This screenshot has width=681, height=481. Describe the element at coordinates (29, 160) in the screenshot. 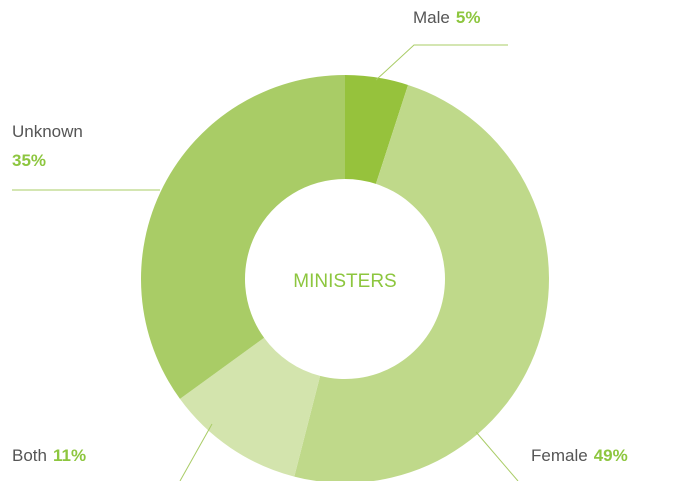

I see `value-label: 35%` at that location.